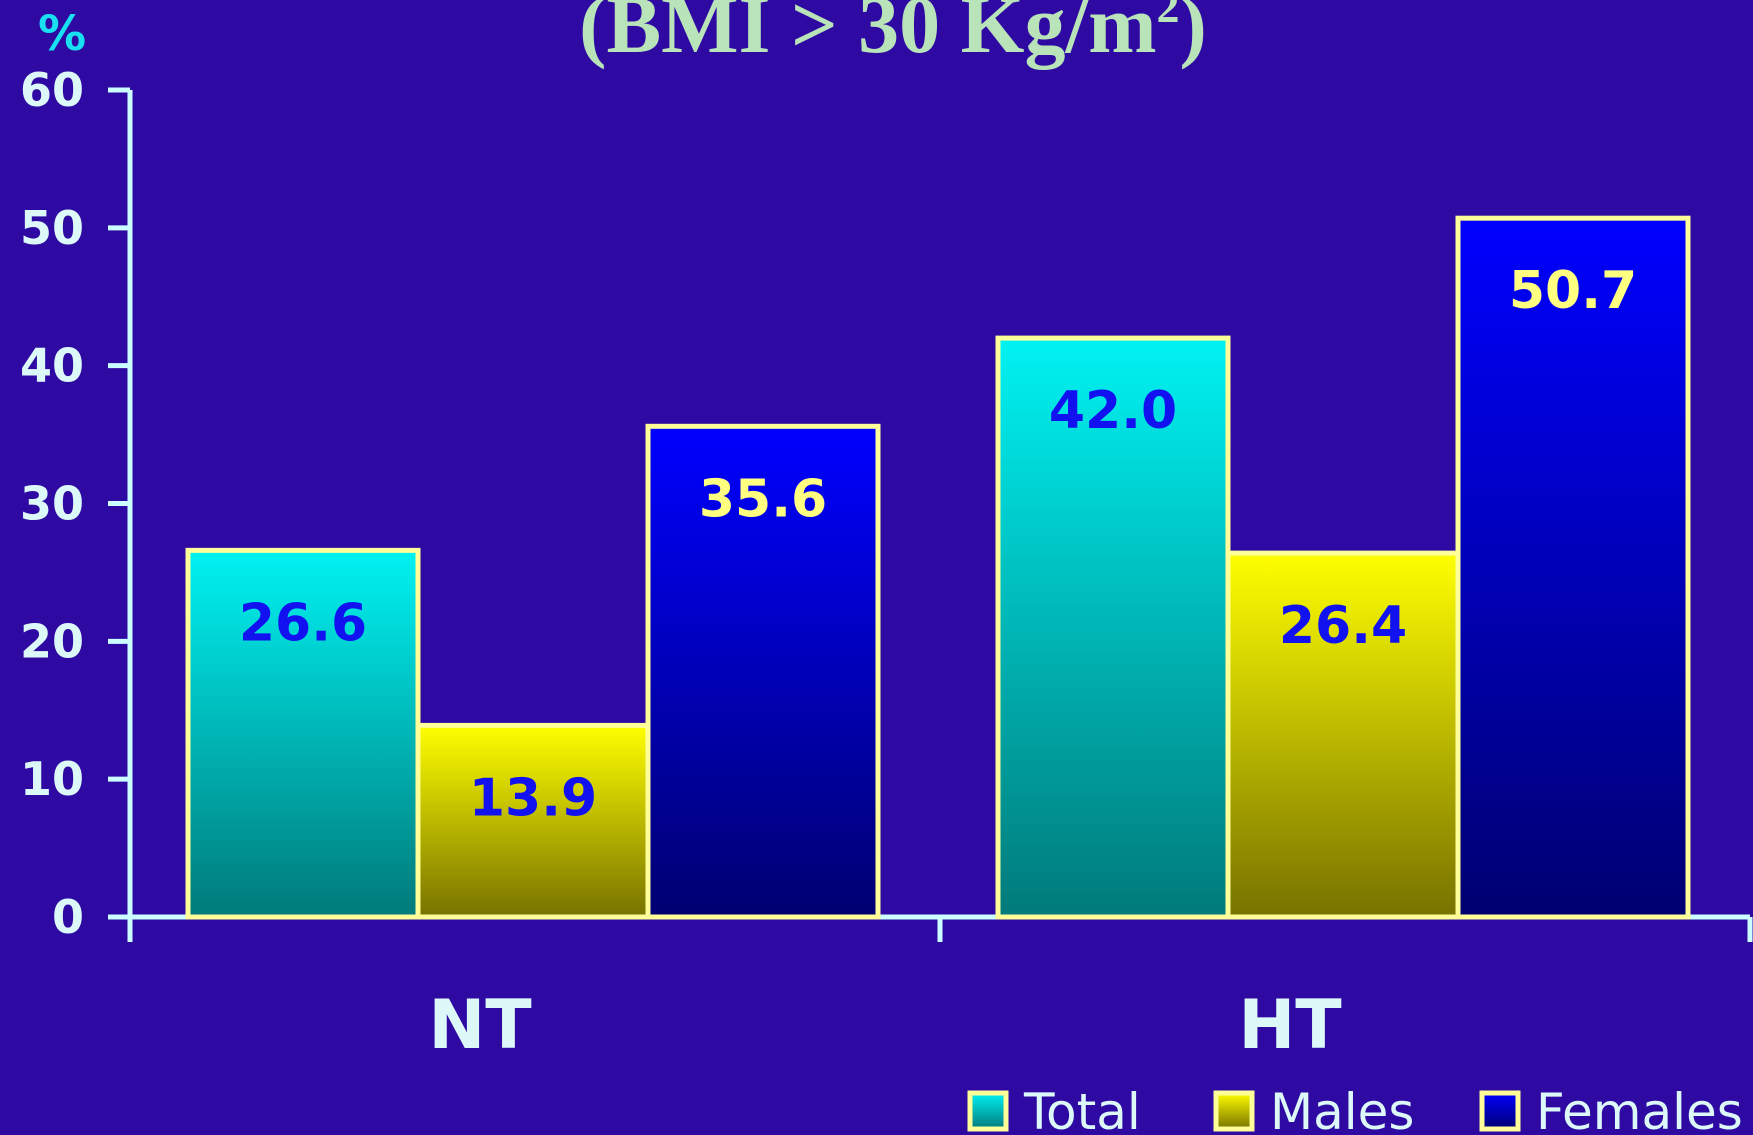  Describe the element at coordinates (68, 917) in the screenshot. I see `y-tick-label: 0` at that location.